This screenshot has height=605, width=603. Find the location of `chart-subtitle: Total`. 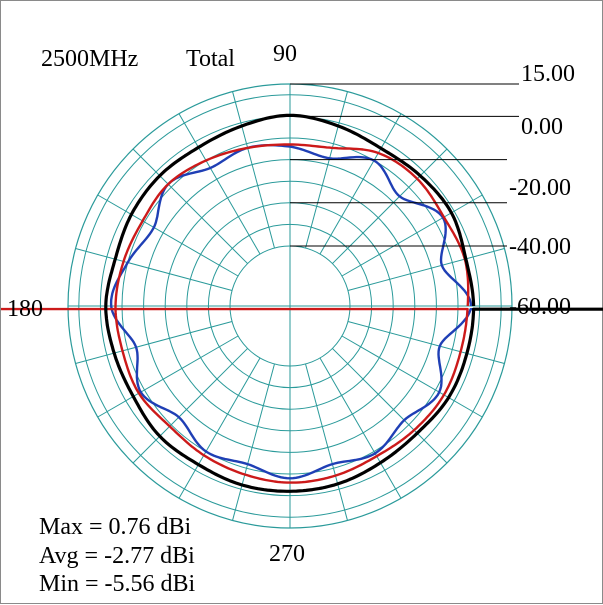

chart-subtitle: Total is located at coordinates (210, 59).